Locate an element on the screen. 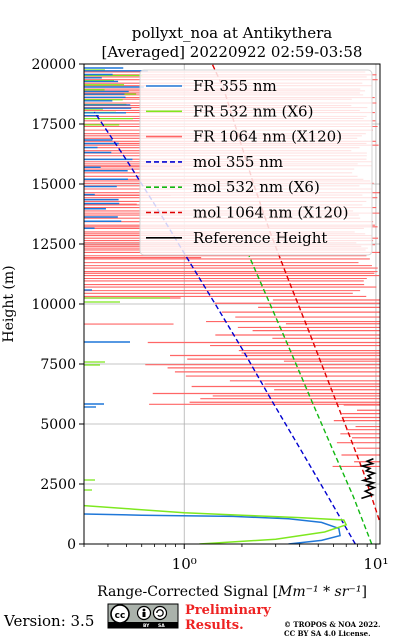 The image size is (400, 640). x-tick-label: 10⁰ is located at coordinates (184, 564).